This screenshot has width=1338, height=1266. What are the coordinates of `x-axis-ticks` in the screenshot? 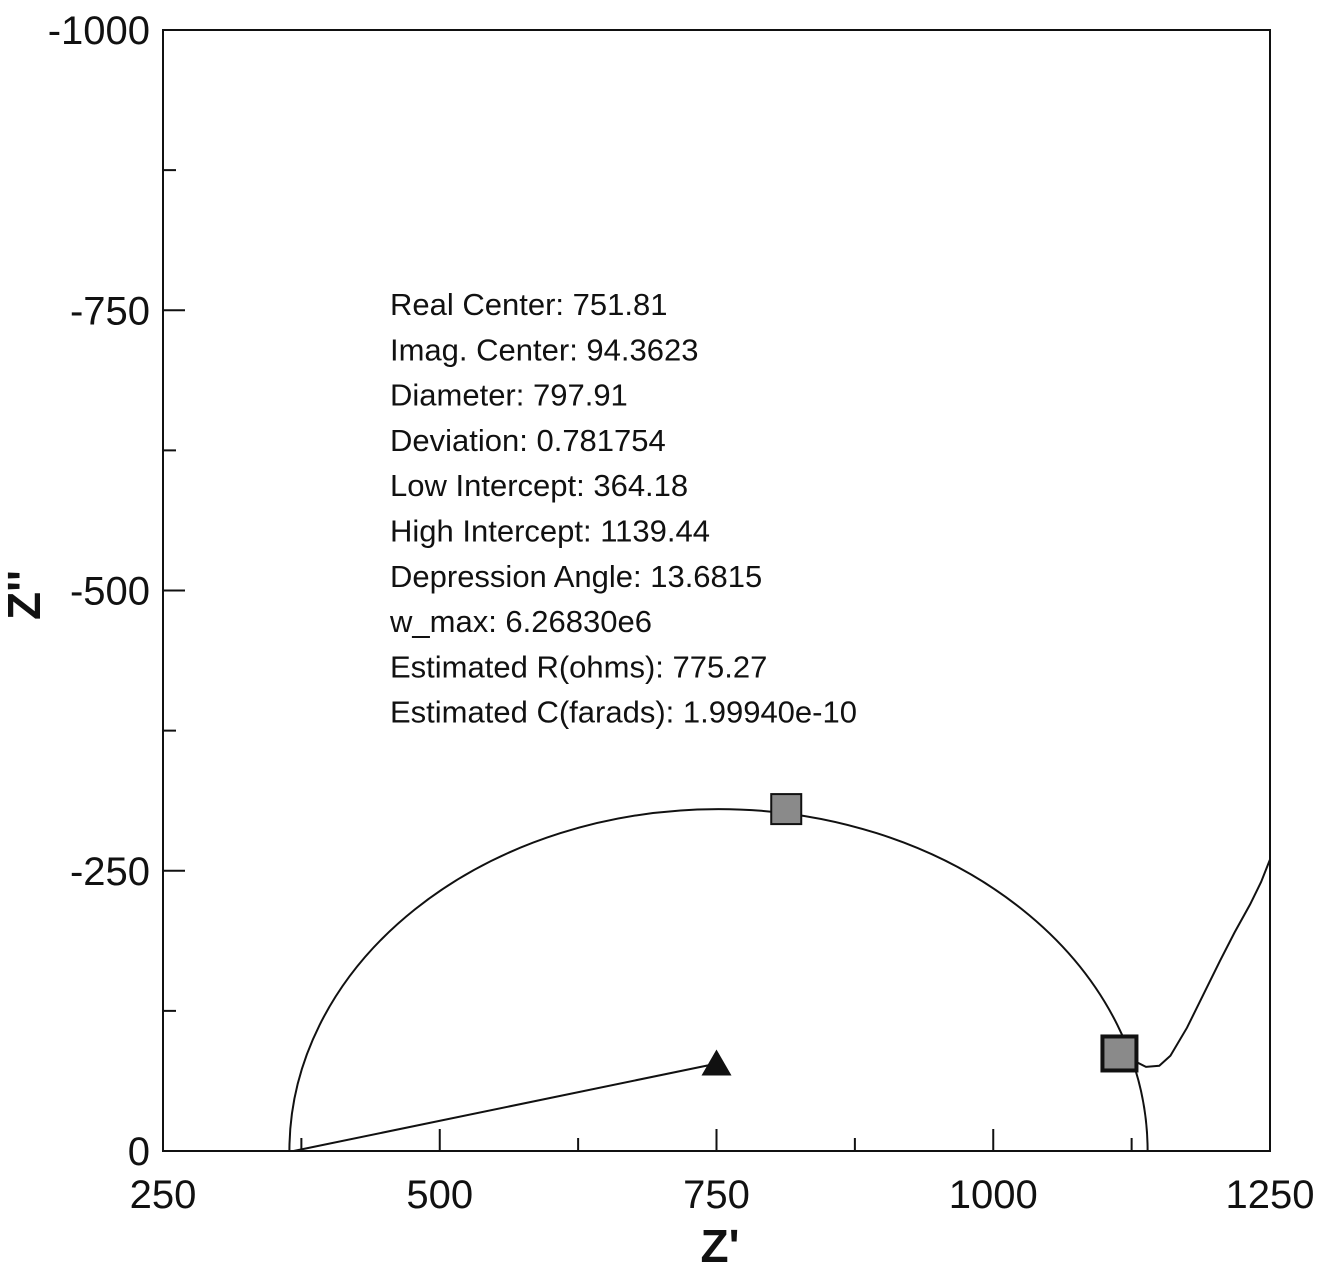 It's located at (716, 1140).